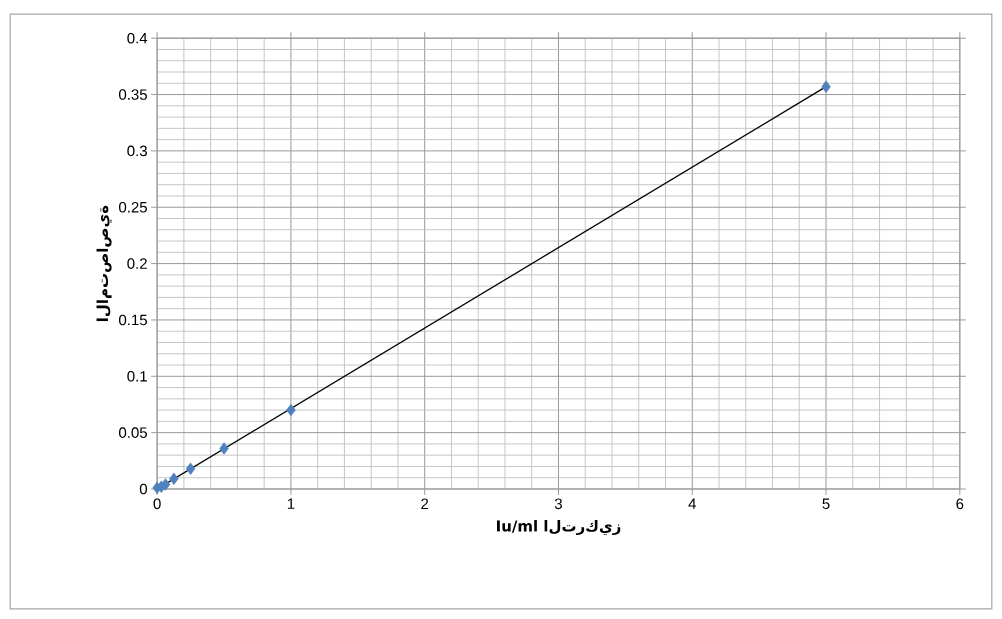 The height and width of the screenshot is (619, 1002). What do you see at coordinates (137, 151) in the screenshot?
I see `y-tick-label: 0.3` at bounding box center [137, 151].